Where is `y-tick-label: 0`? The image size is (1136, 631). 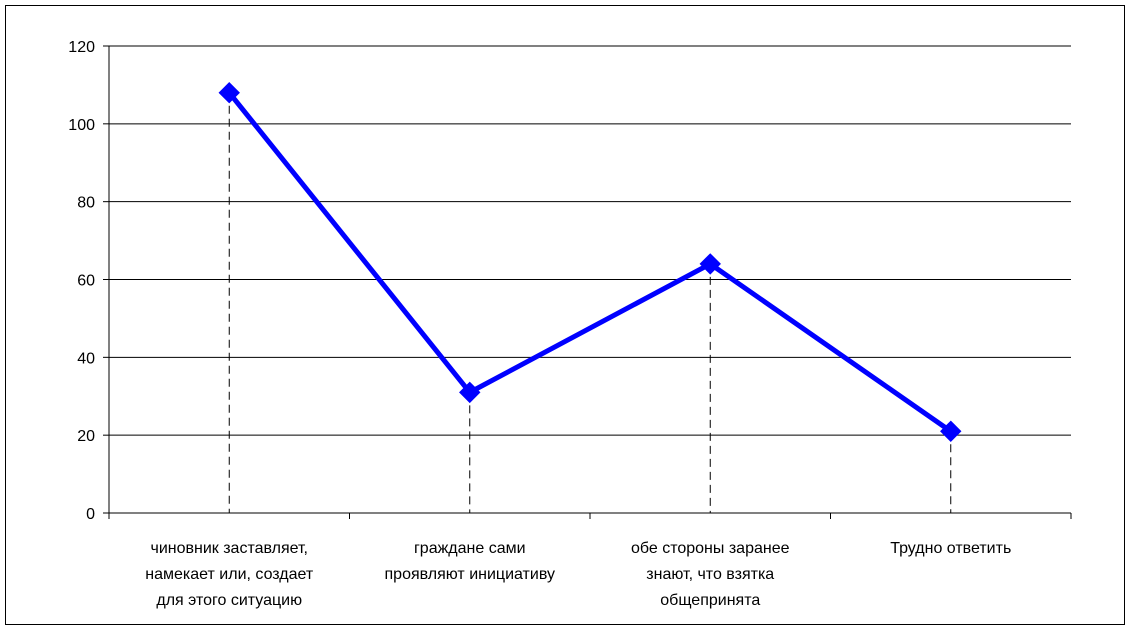
y-tick-label: 0 is located at coordinates (90, 514).